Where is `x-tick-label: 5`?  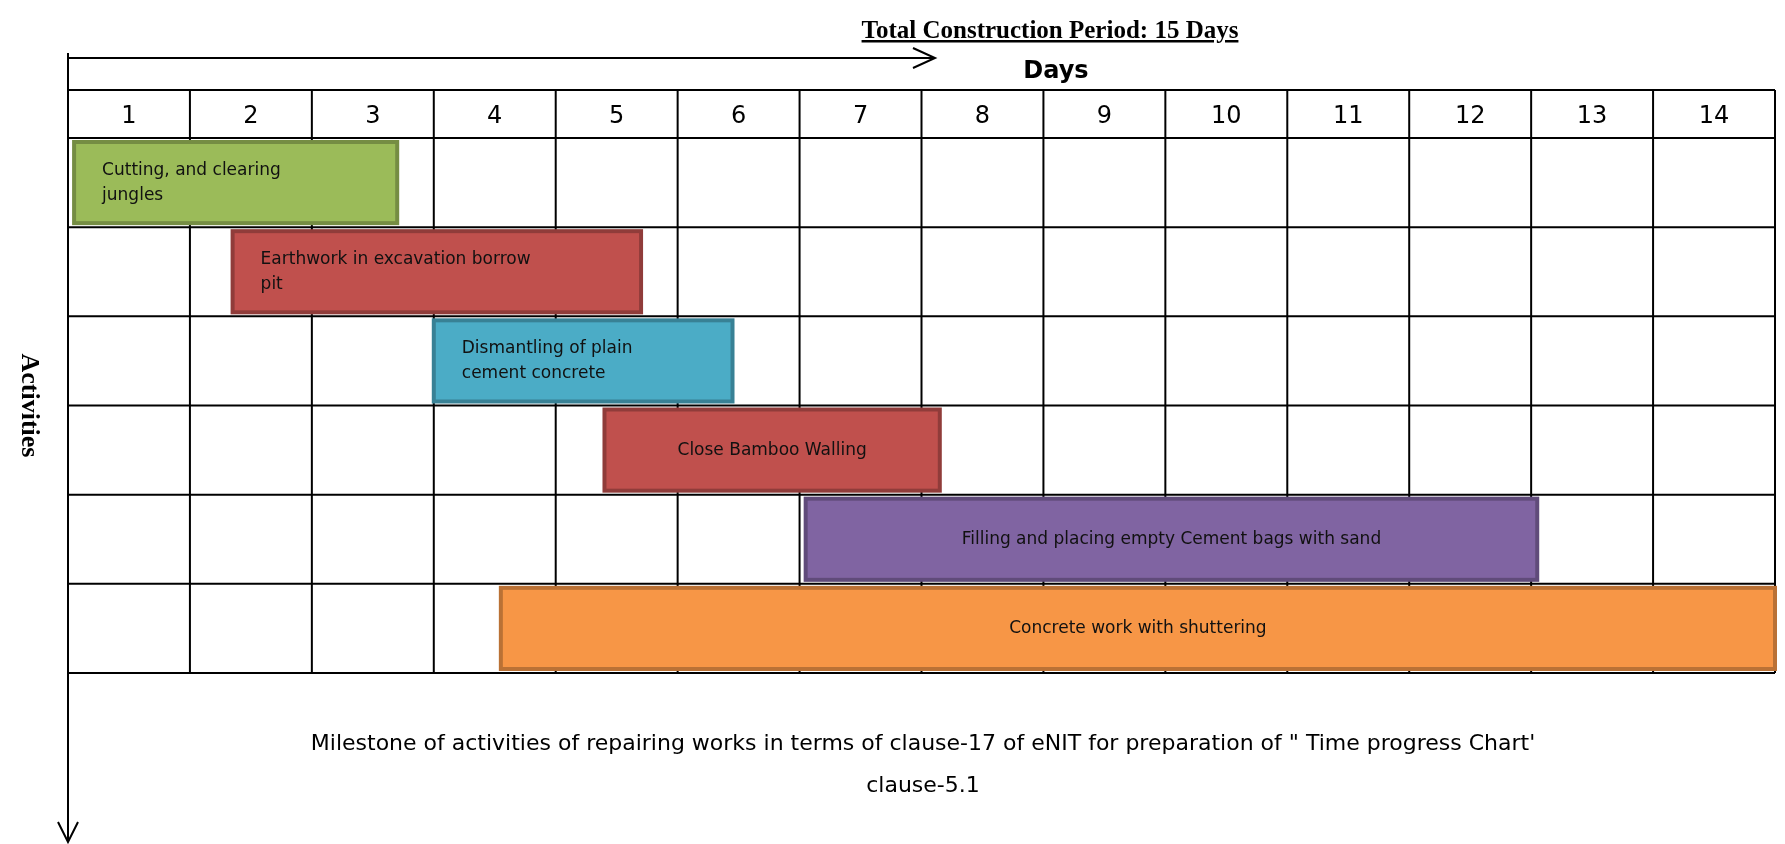 x-tick-label: 5 is located at coordinates (617, 115).